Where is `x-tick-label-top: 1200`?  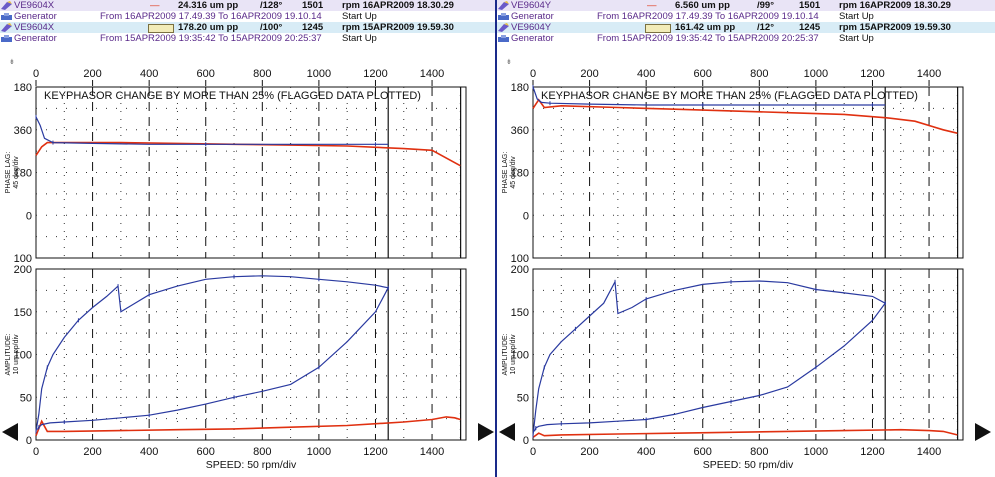
x-tick-label-top: 1200 is located at coordinates (872, 74).